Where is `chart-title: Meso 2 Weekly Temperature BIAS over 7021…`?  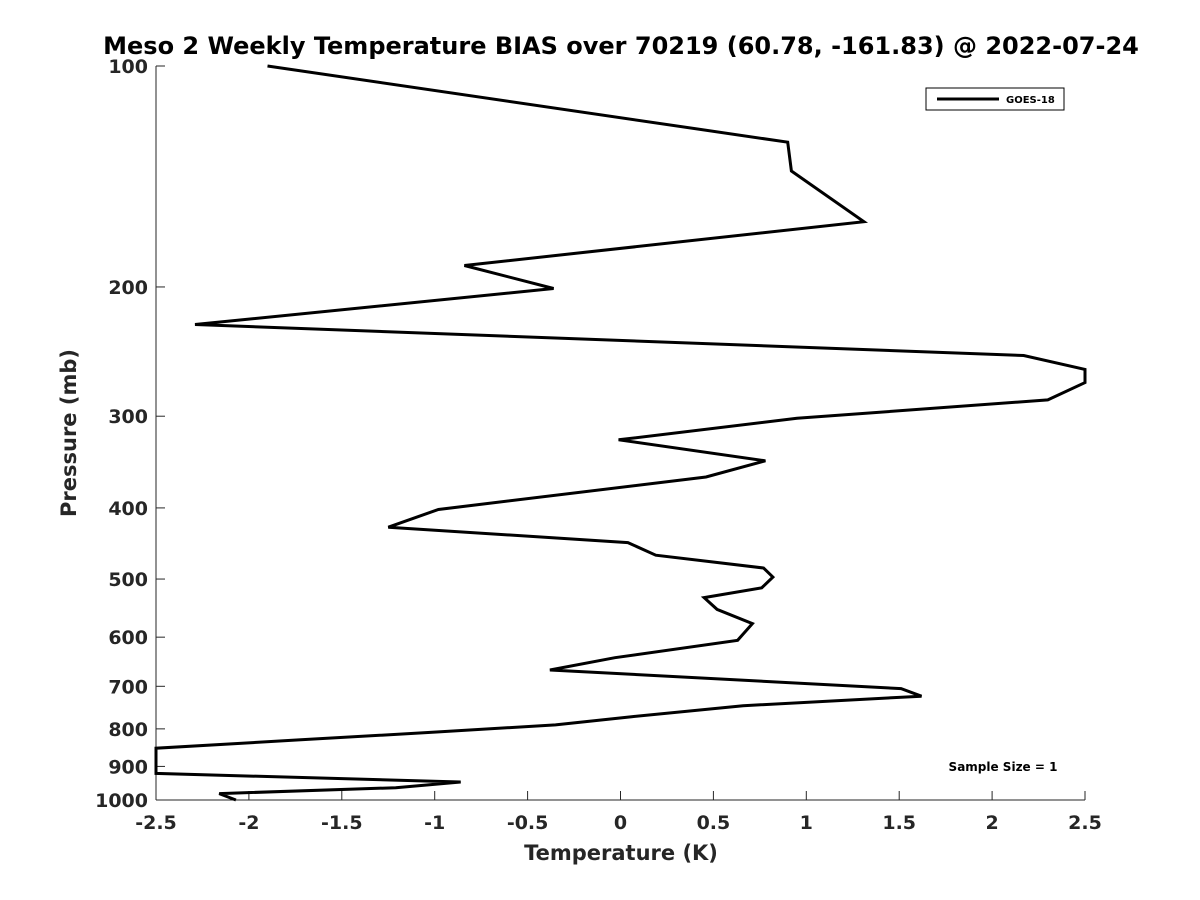 chart-title: Meso 2 Weekly Temperature BIAS over 7021… is located at coordinates (621, 46).